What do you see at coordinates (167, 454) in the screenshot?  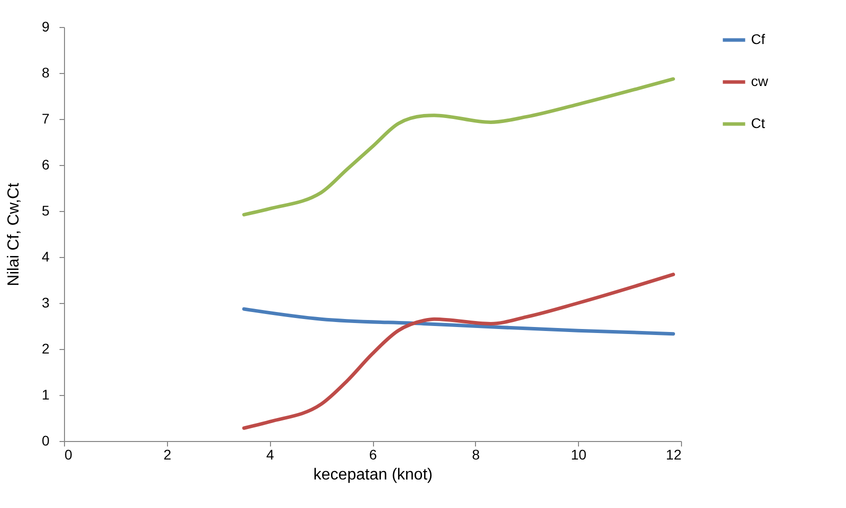 I see `x-tick-label: 2` at bounding box center [167, 454].